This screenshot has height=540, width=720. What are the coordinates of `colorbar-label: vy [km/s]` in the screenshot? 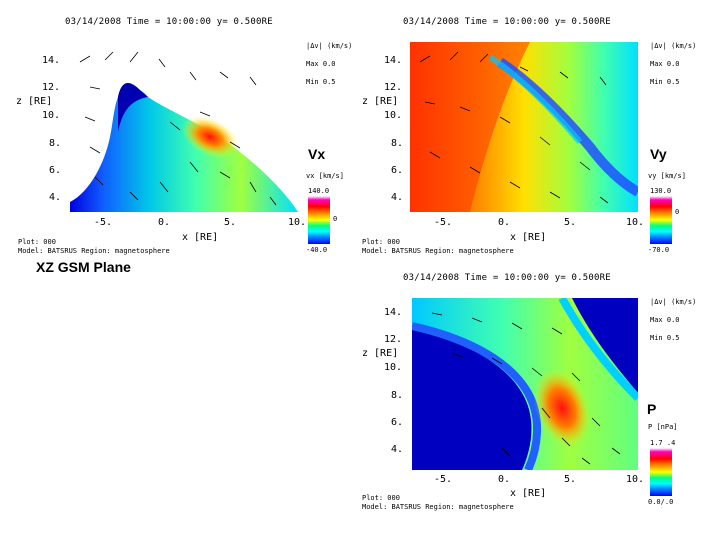 It's located at (667, 176).